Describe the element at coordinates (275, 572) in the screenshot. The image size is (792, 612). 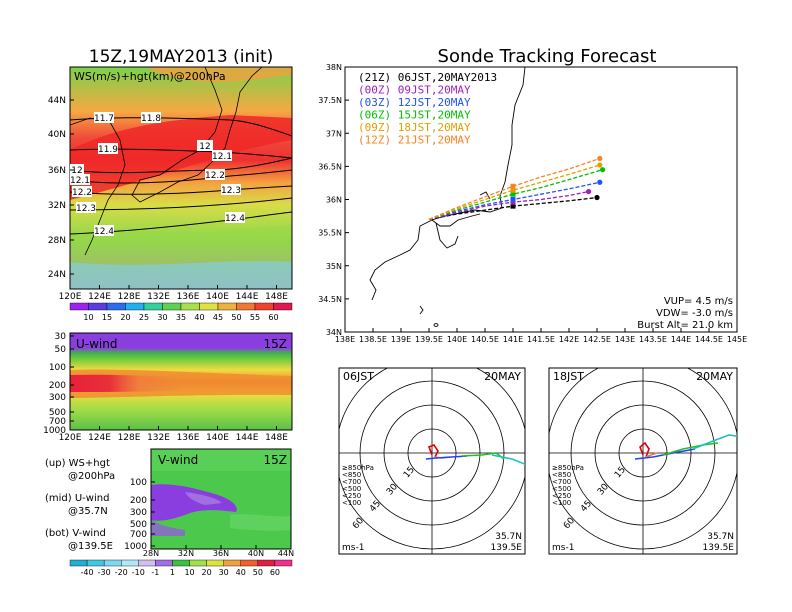
I see `colorbar-label: 60` at that location.